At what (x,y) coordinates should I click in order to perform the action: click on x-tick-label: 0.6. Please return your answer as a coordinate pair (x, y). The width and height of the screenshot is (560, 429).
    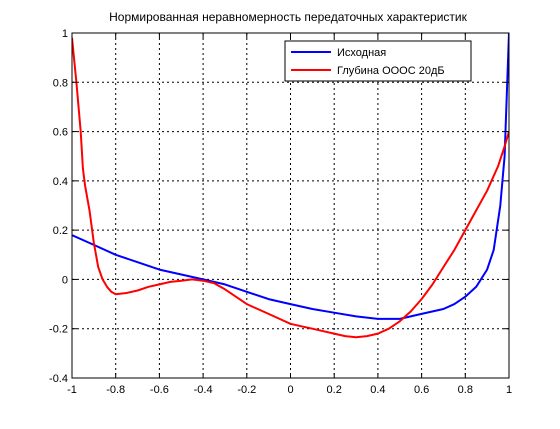
    Looking at the image, I should click on (421, 390).